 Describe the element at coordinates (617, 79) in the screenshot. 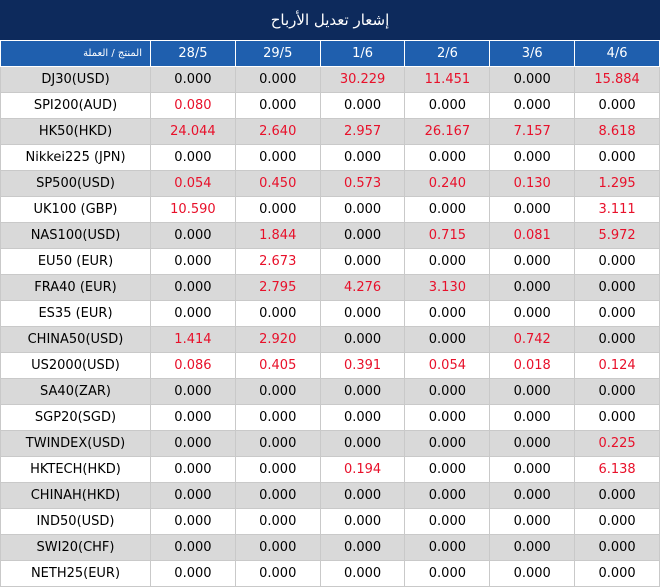

I see `value-cell: 15.884` at that location.